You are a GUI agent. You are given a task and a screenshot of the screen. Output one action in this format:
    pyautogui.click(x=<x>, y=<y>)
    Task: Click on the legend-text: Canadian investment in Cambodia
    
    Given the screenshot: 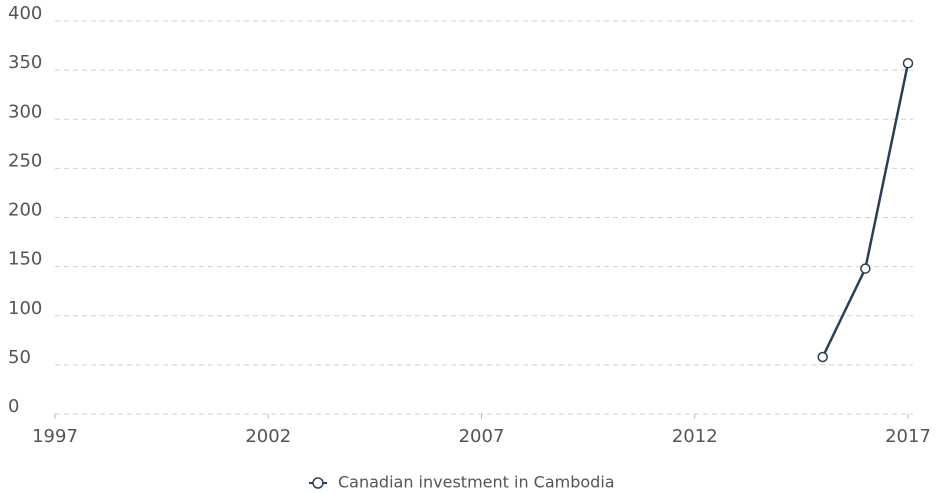 What is the action you would take?
    pyautogui.click(x=476, y=482)
    